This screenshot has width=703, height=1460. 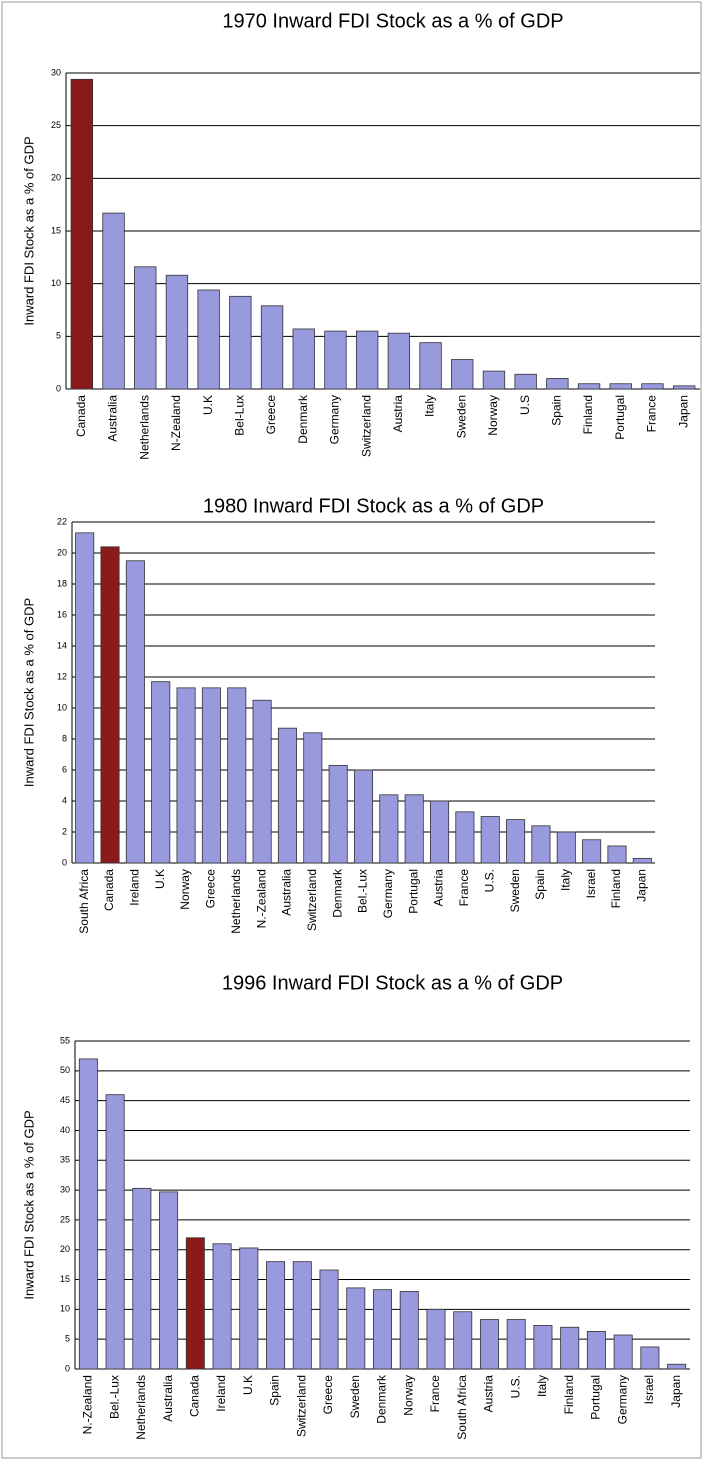 What do you see at coordinates (439, 888) in the screenshot?
I see `x-tick-label: Austria` at bounding box center [439, 888].